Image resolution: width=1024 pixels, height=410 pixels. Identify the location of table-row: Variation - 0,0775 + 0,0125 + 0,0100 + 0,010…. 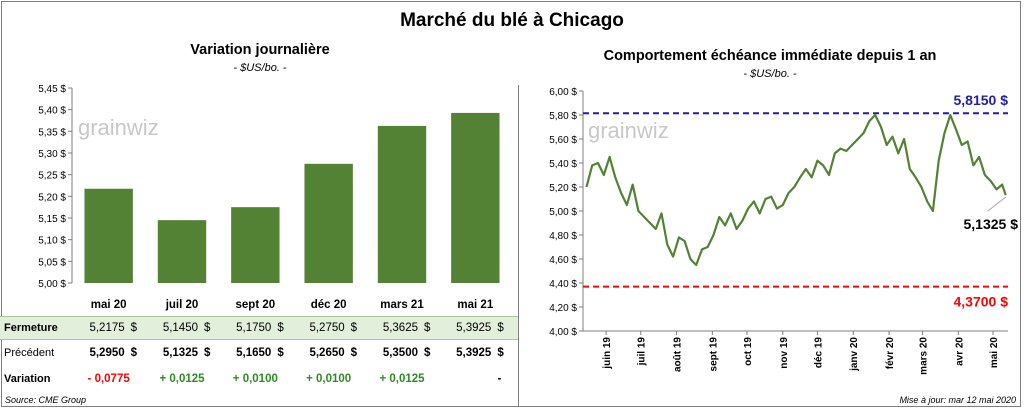
(259, 379).